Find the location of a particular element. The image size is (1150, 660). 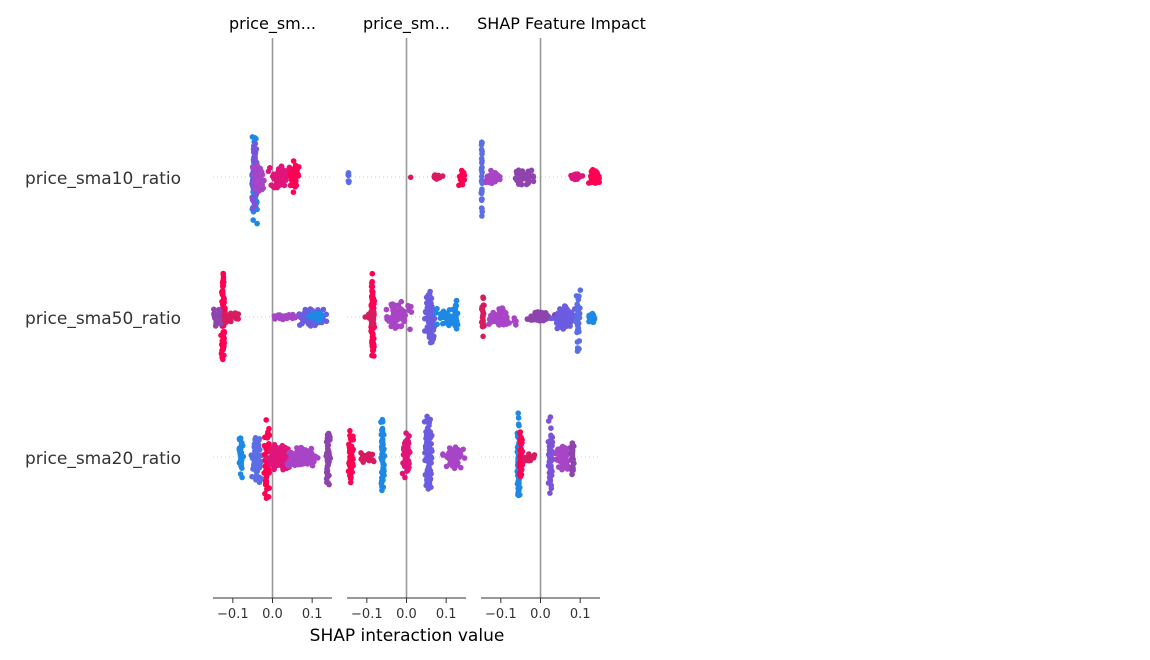

panel-3: −0.1 0.0 0.1 SHAP Feature Impact is located at coordinates (561, 318).